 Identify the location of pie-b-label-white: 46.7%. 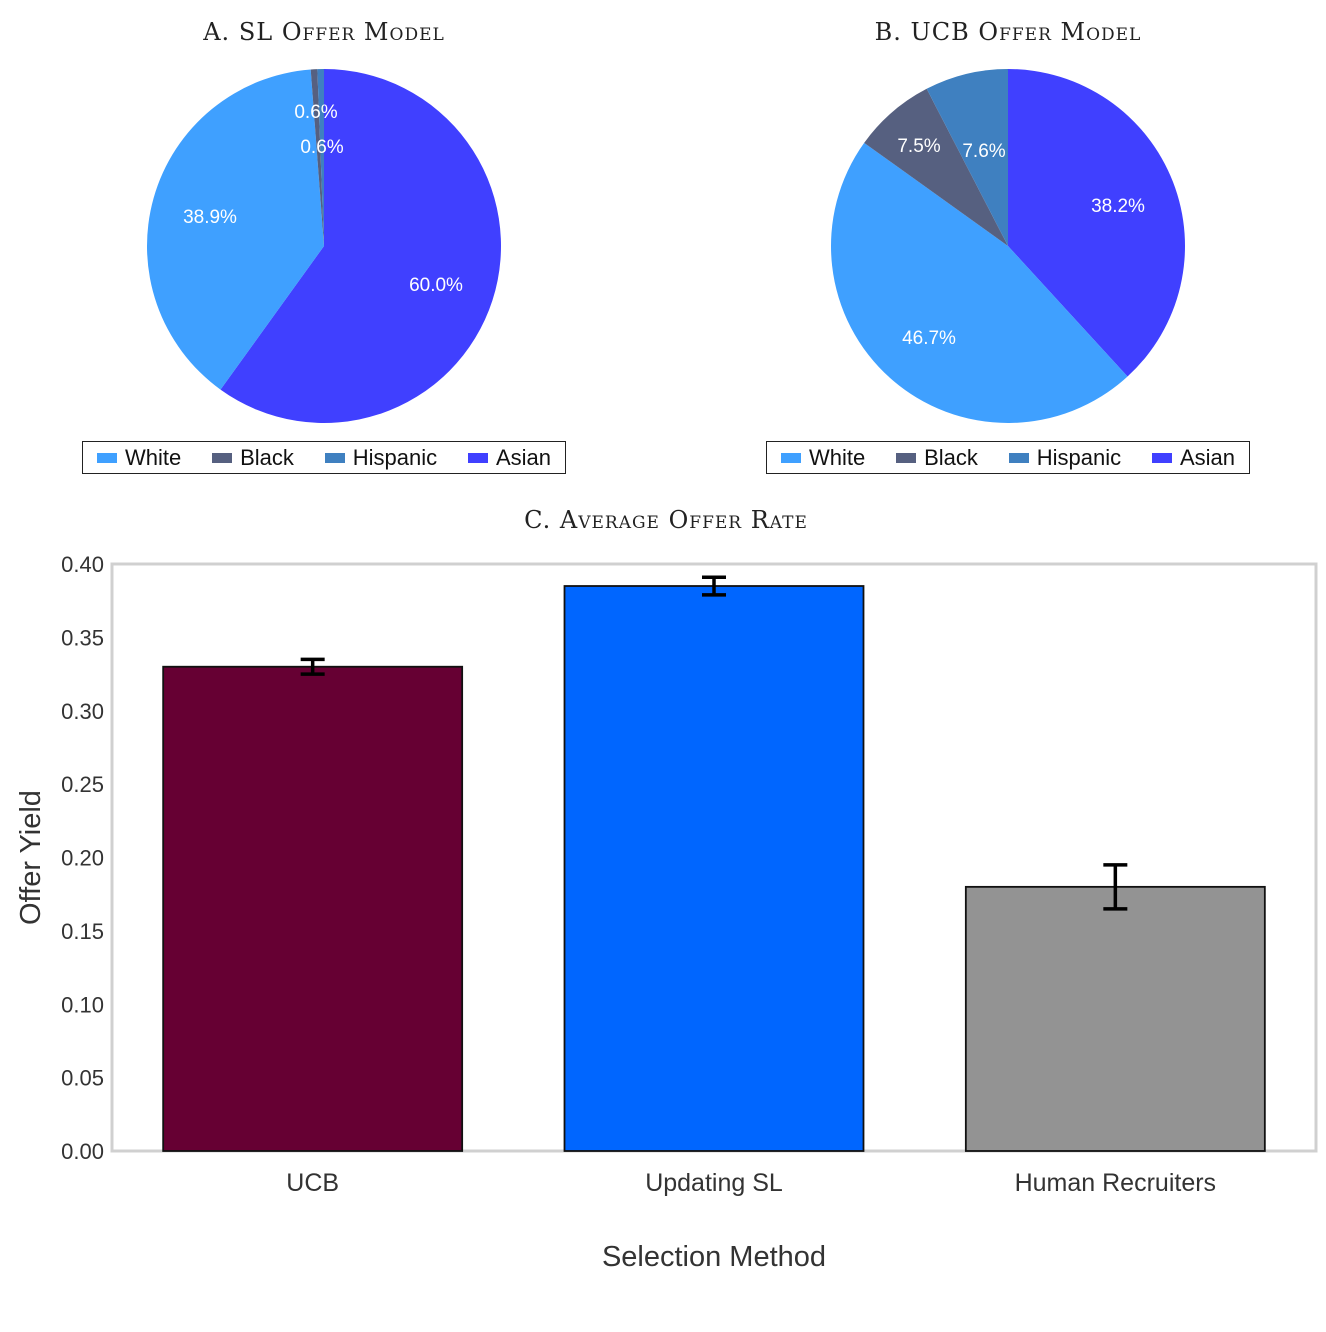
(929, 338).